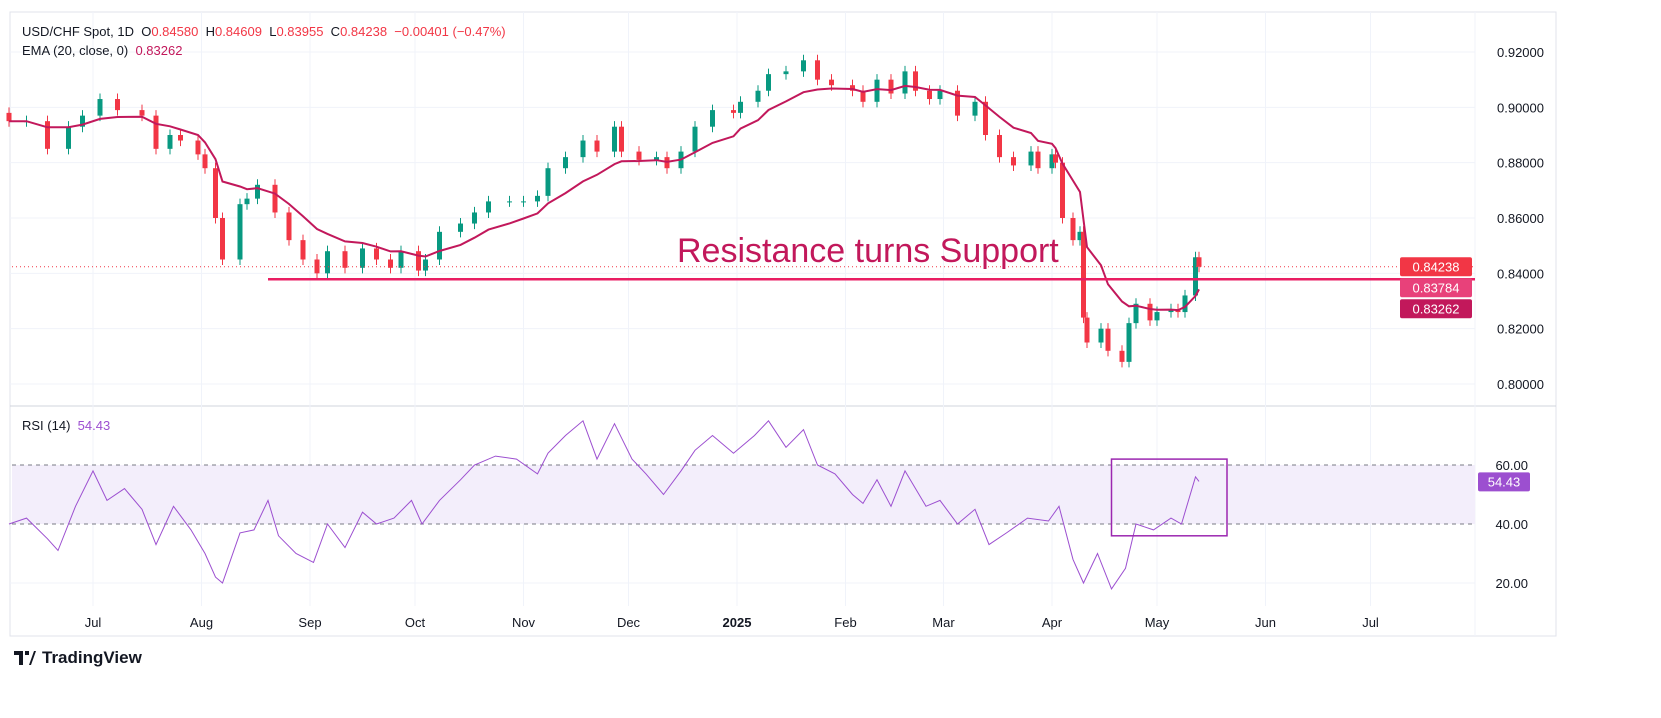 This screenshot has height=718, width=1661. Describe the element at coordinates (25, 658) in the screenshot. I see `tradingview-logo-icon` at that location.